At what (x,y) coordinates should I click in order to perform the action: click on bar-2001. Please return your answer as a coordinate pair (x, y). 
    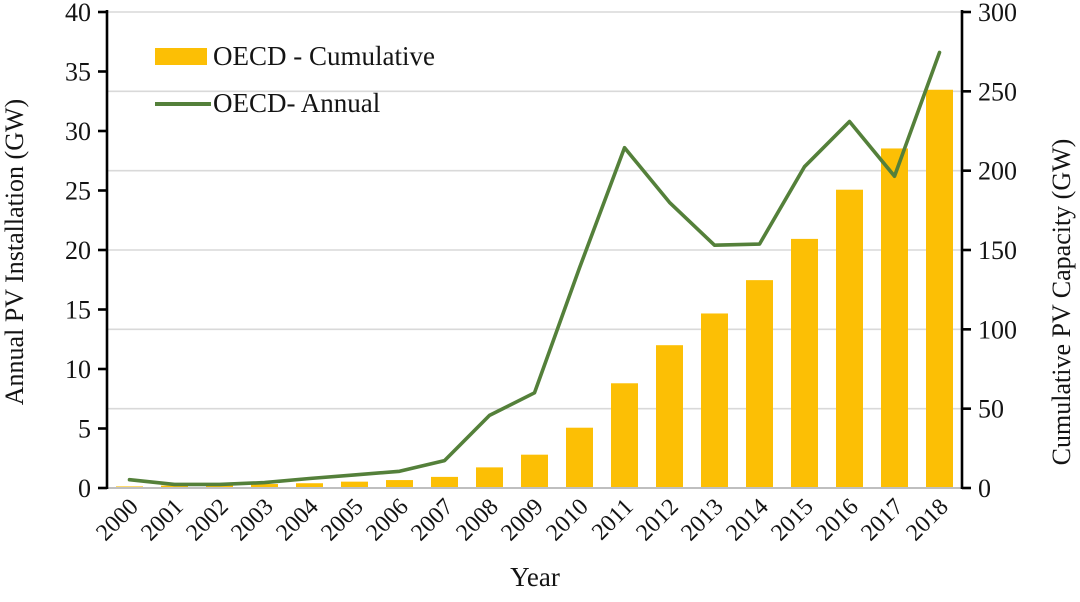
    Looking at the image, I should click on (174, 486).